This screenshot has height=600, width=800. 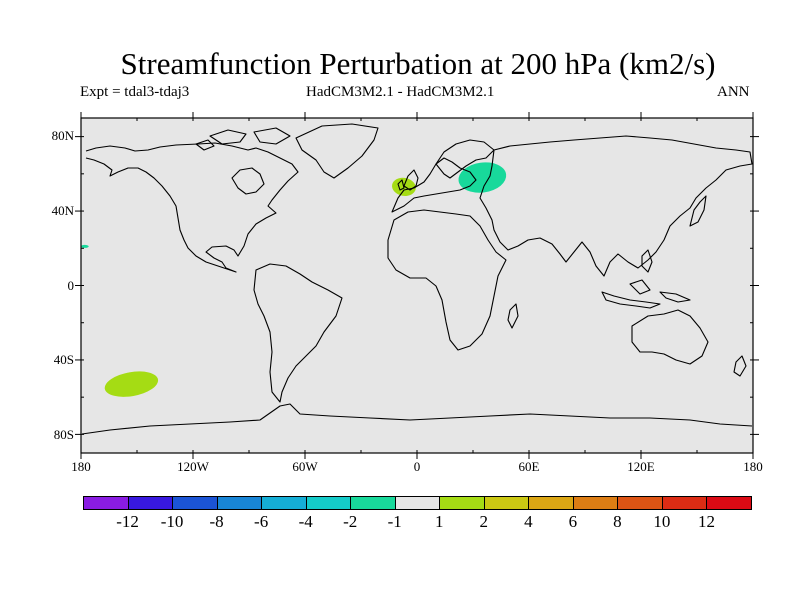 What do you see at coordinates (465, 159) in the screenshot?
I see `coastline-scandinavia` at bounding box center [465, 159].